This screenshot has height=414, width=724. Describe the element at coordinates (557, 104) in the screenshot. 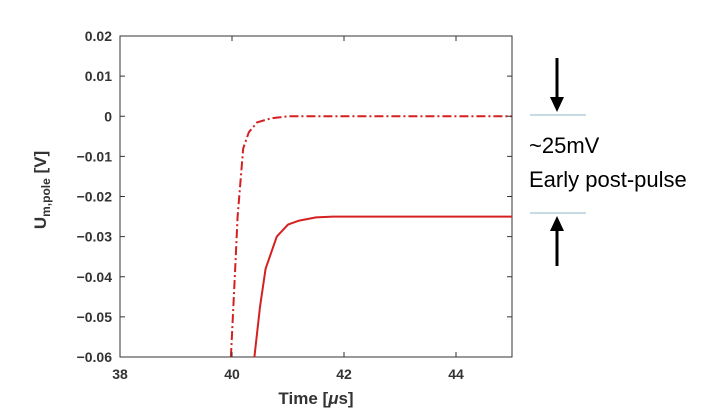

I see `down-arrow-icon` at that location.